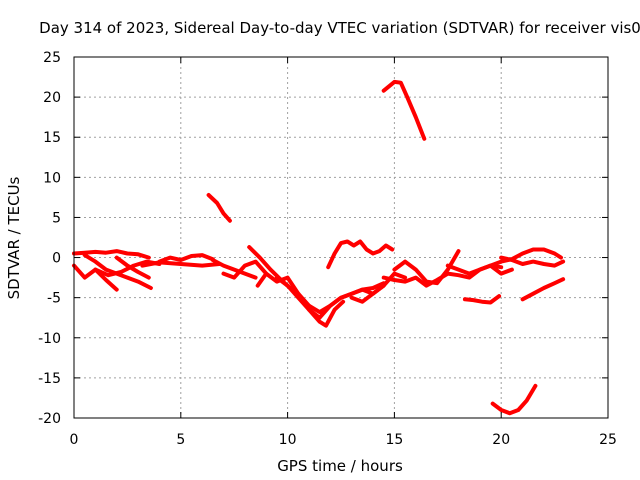 This screenshot has width=640, height=480. Describe the element at coordinates (52, 178) in the screenshot. I see `y-tick-label: 10` at that location.